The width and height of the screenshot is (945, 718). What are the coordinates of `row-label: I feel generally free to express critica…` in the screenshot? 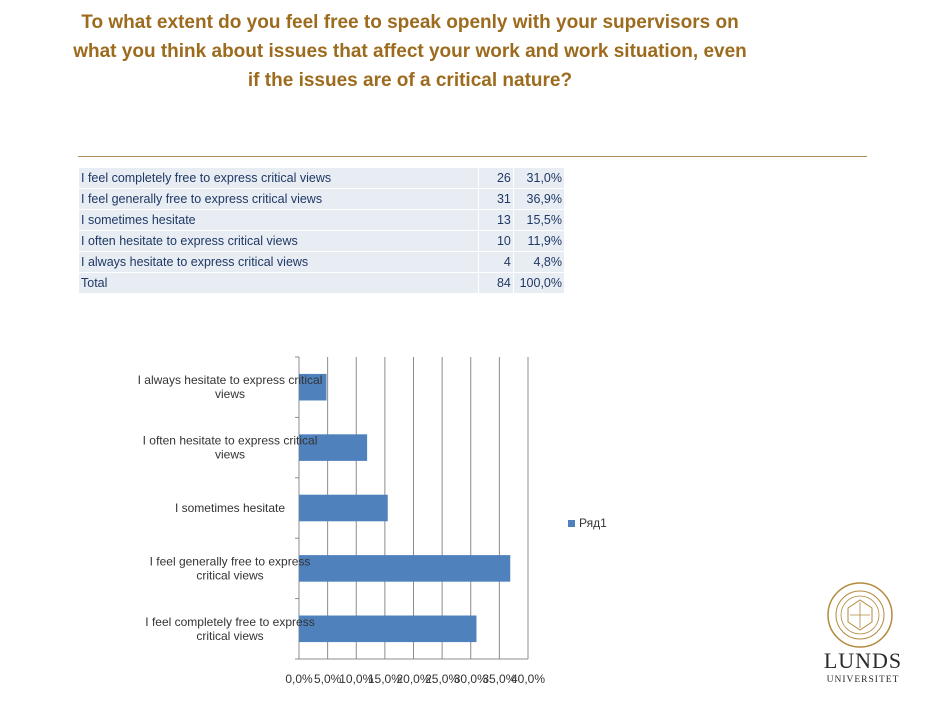 It's located at (279, 199).